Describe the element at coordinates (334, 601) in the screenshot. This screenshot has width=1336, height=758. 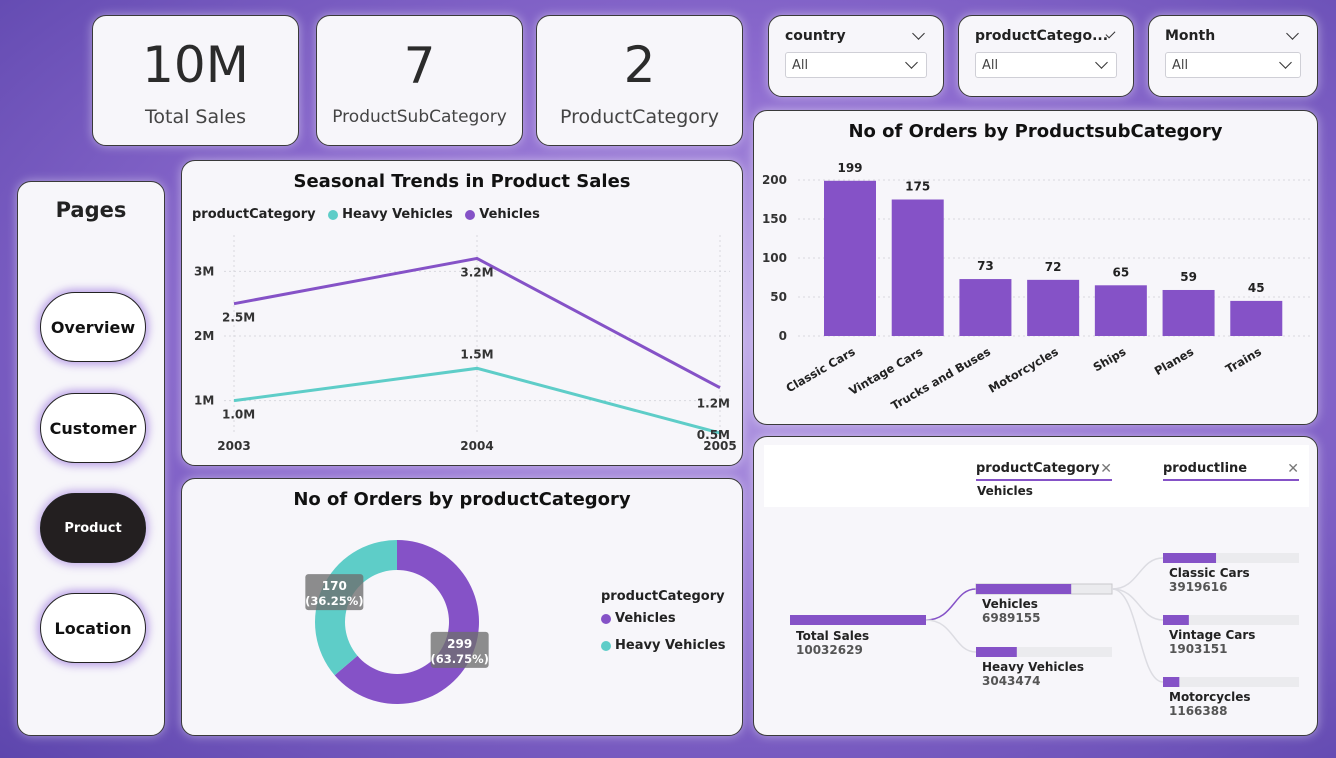
I see `data-label-percent: (36.25%)` at that location.